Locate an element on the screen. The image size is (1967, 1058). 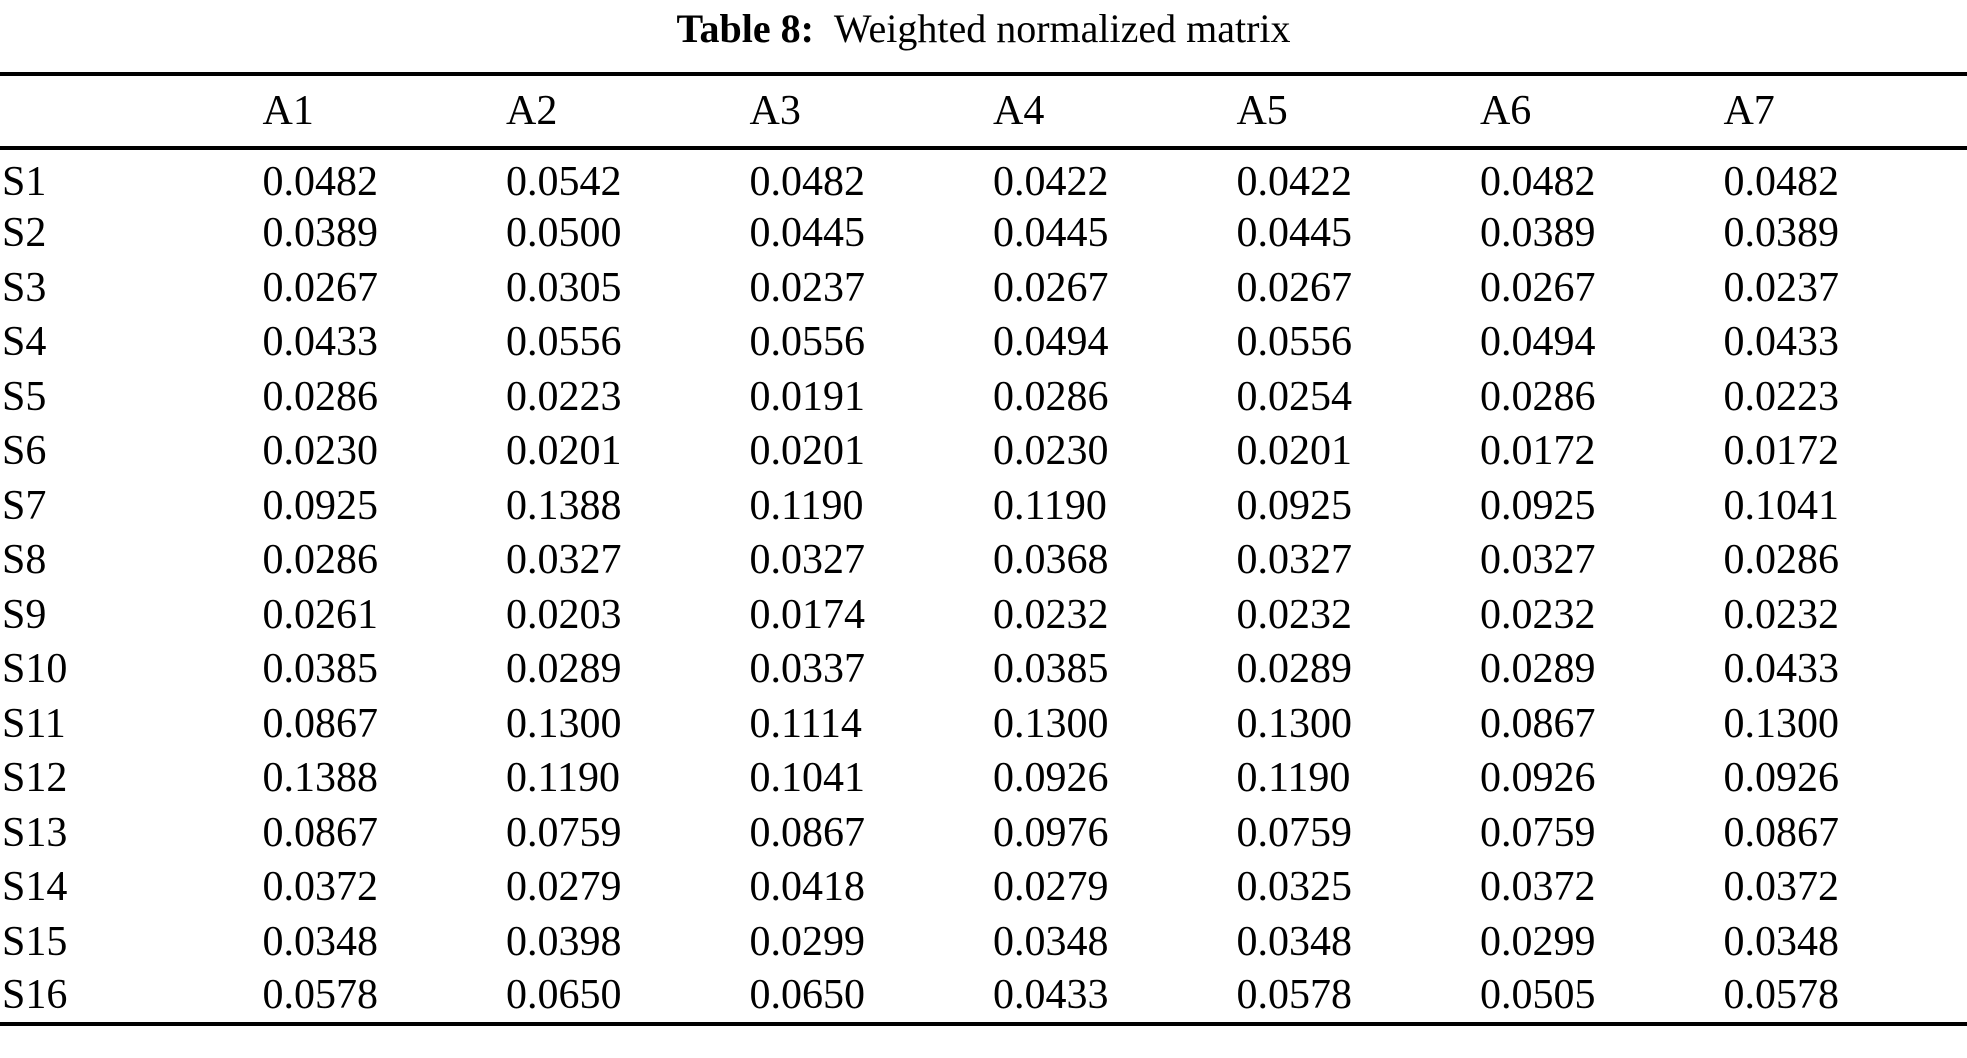
cell-s1-a1: 0.0482 is located at coordinates (320, 182).